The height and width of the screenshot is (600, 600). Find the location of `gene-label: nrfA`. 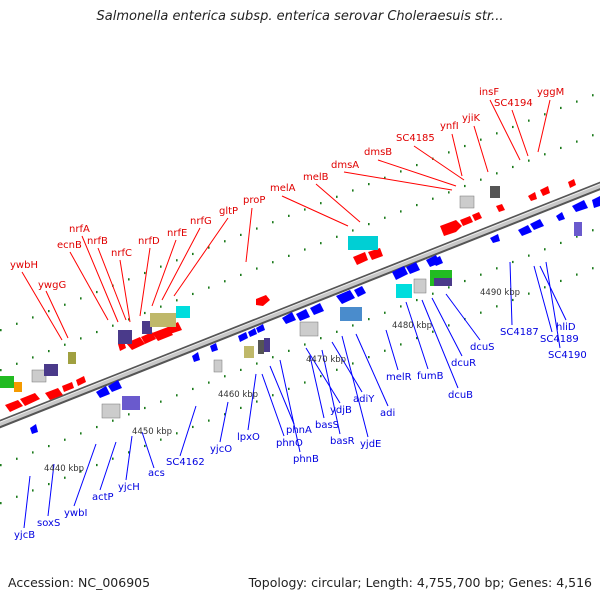

gene-label: nrfA is located at coordinates (79, 229).